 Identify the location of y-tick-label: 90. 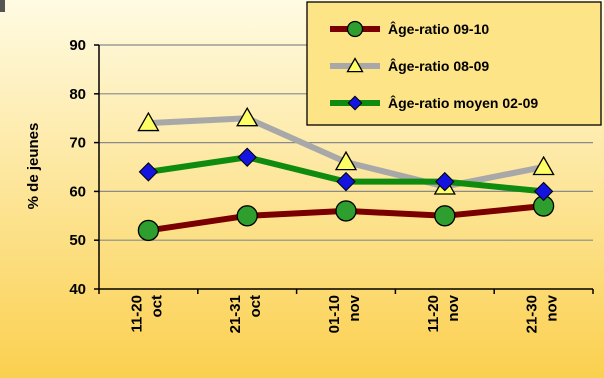
(77, 45).